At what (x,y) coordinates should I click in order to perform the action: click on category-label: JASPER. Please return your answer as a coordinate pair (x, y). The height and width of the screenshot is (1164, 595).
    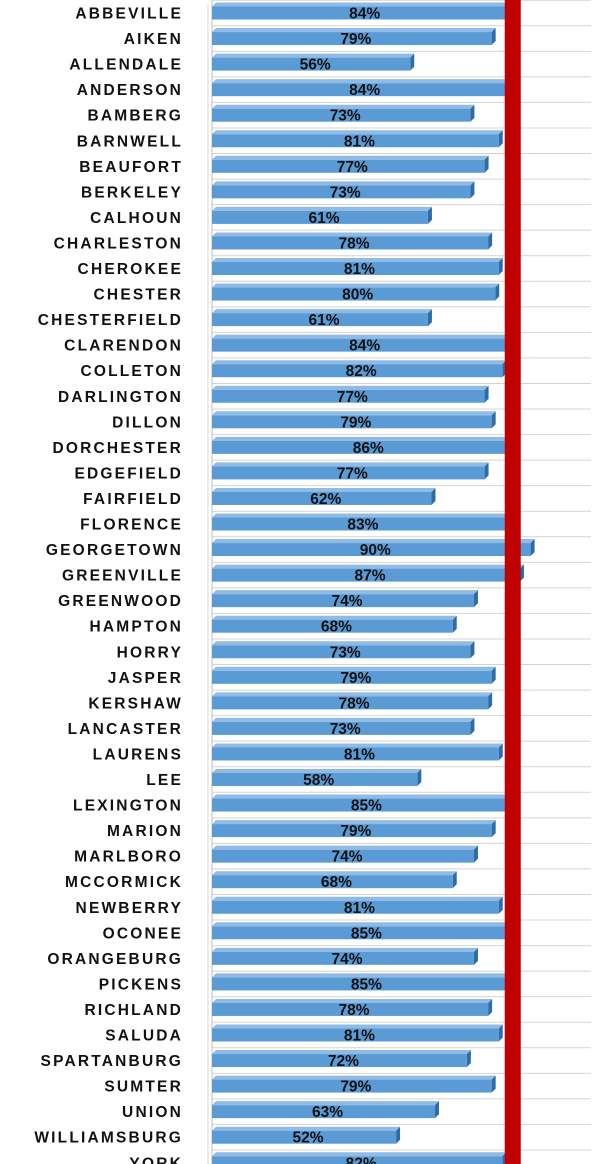
    Looking at the image, I should click on (145, 678).